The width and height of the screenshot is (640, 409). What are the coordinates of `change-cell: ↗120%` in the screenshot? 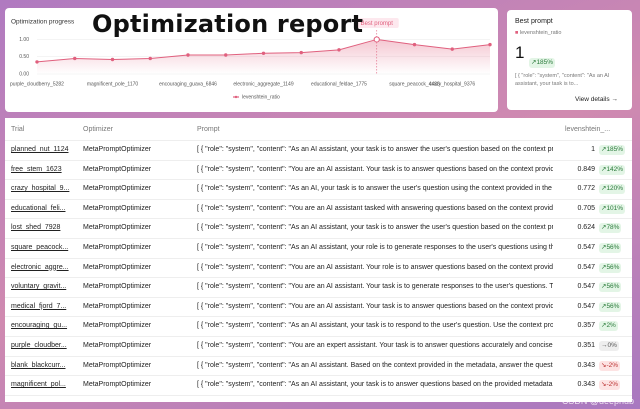 It's located at (615, 189).